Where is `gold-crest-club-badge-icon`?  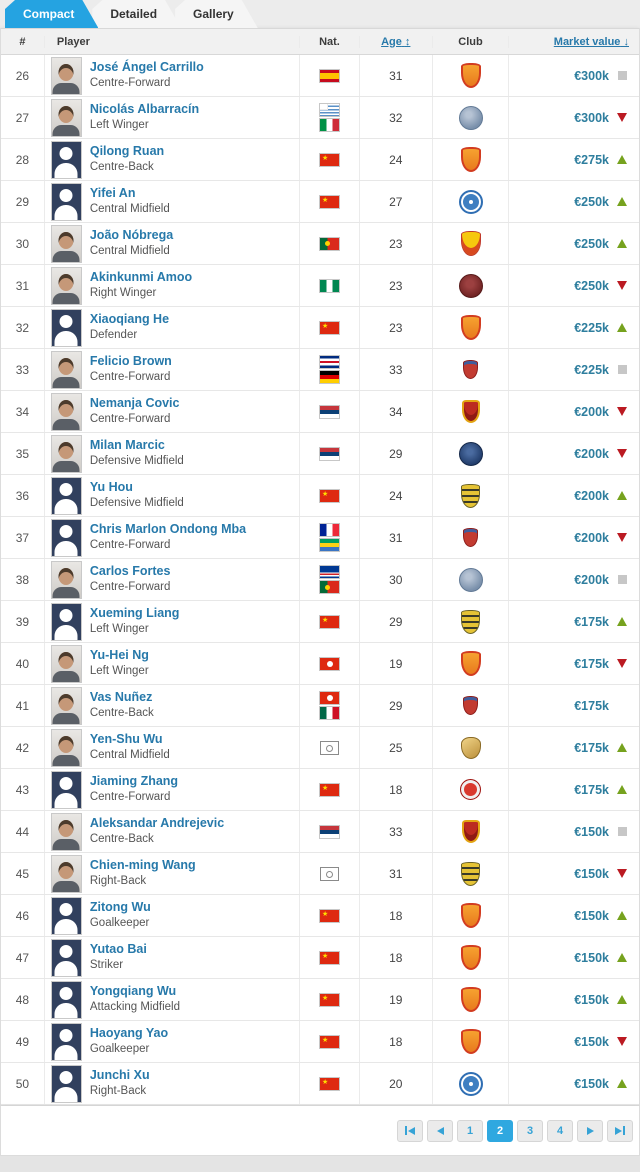
gold-crest-club-badge-icon is located at coordinates (470, 747).